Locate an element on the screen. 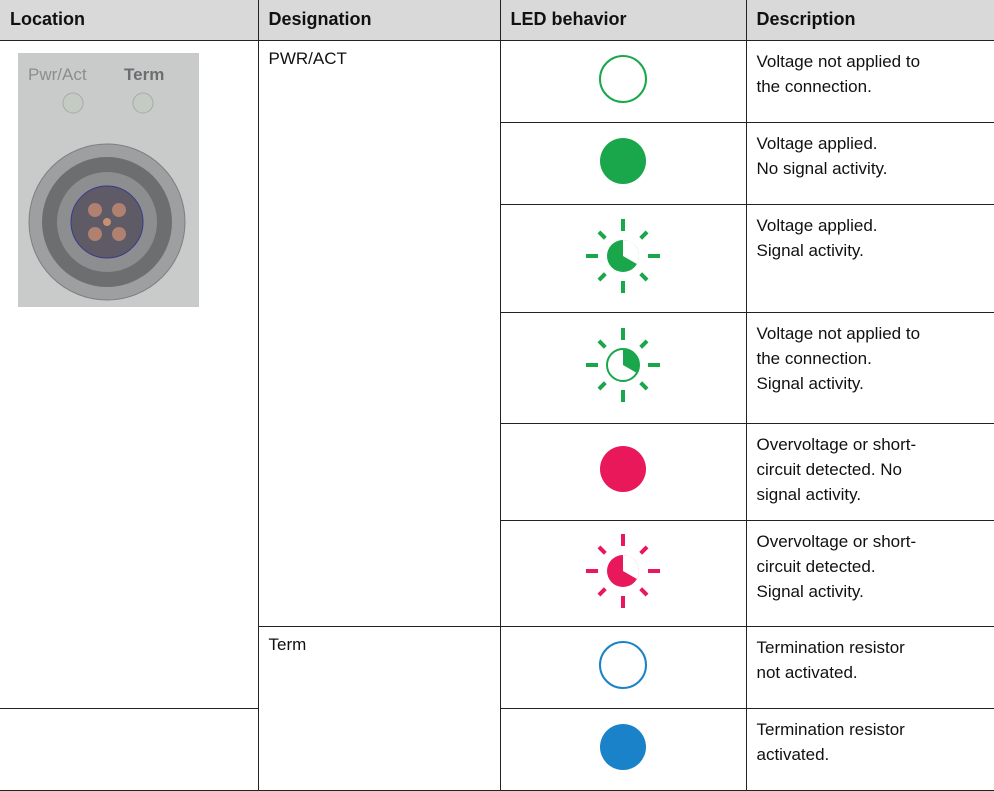 Image resolution: width=994 pixels, height=791 pixels. description-line: signal activity. is located at coordinates (809, 494).